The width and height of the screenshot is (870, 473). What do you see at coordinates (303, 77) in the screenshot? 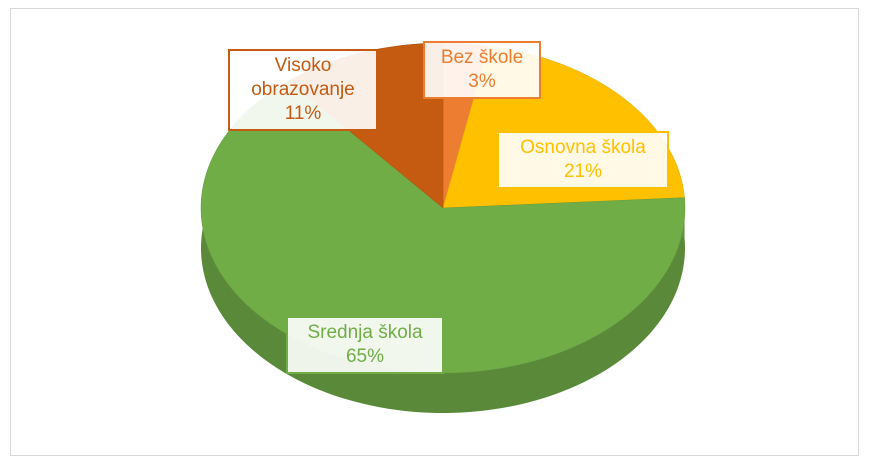
I see `data-label-name: Visoko obrazovanje` at bounding box center [303, 77].